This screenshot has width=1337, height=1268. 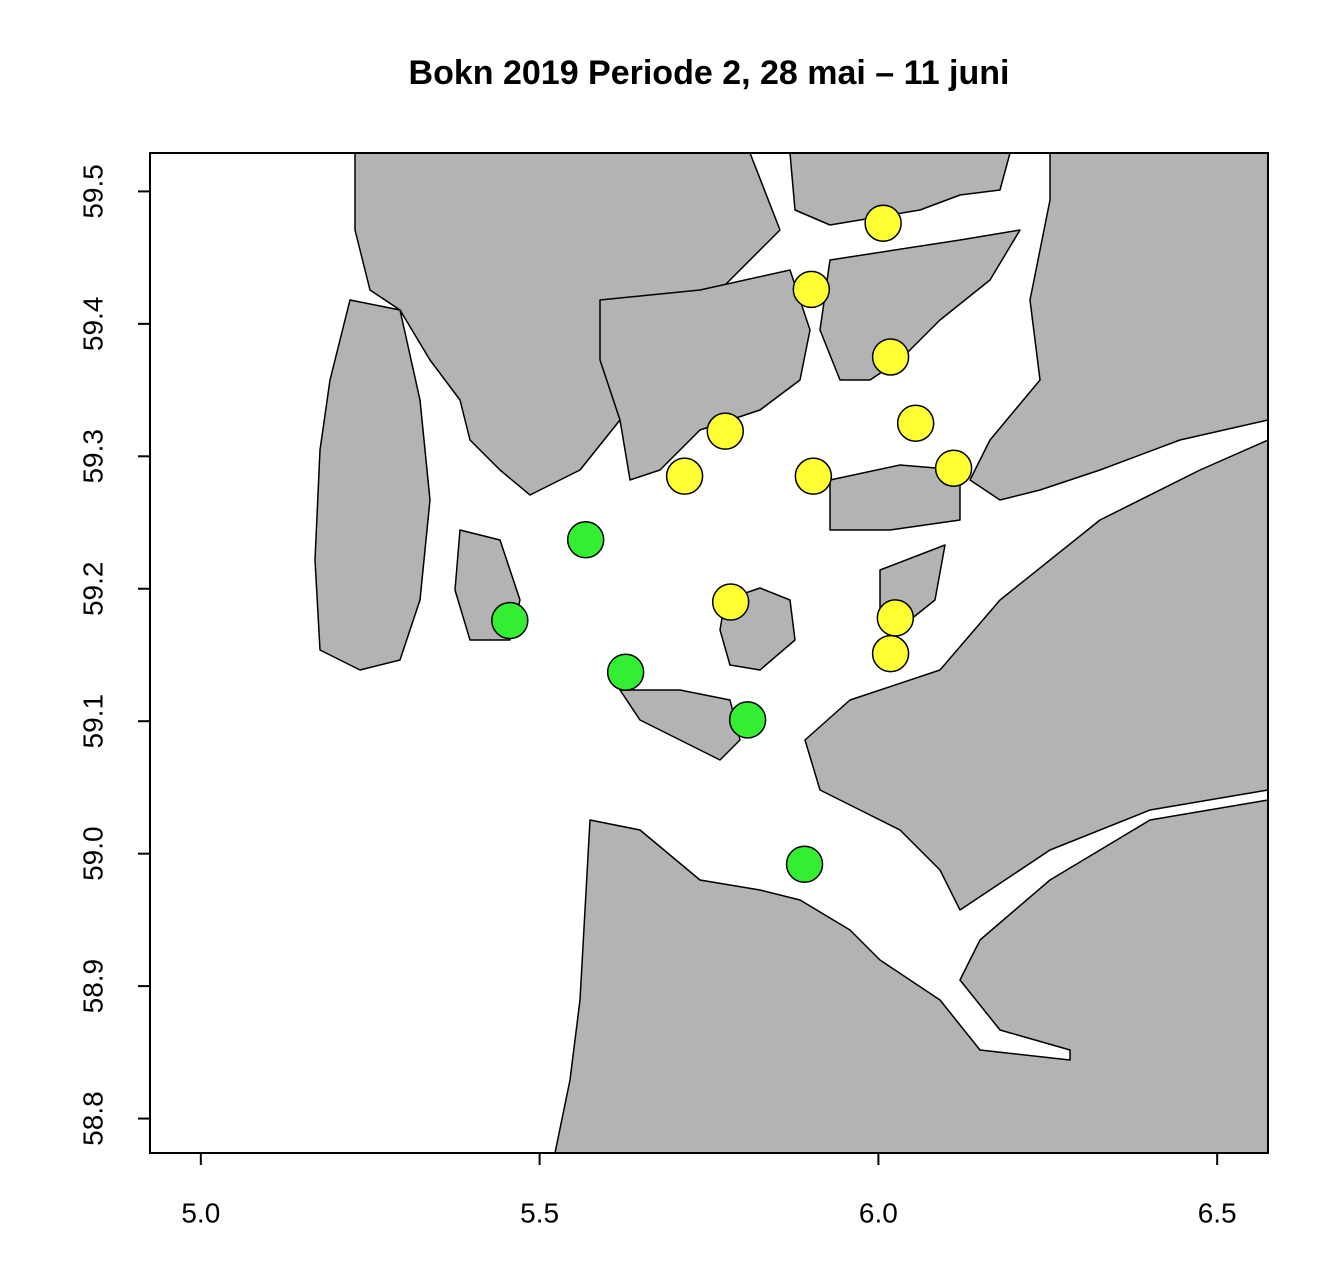 What do you see at coordinates (92, 721) in the screenshot?
I see `y-tick-label: 59.1` at bounding box center [92, 721].